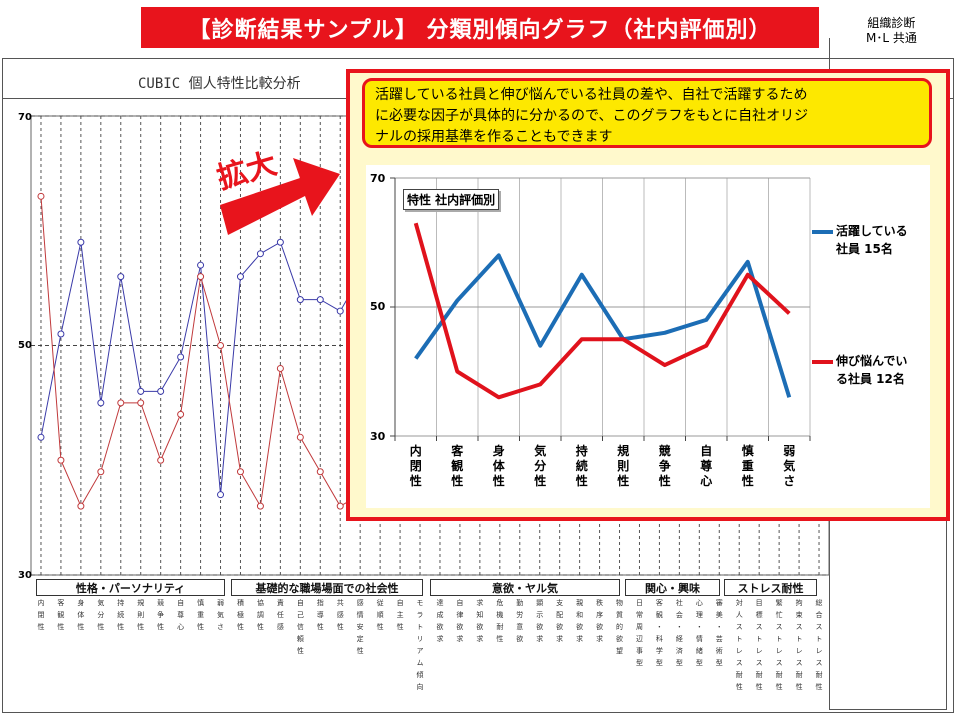 The image size is (960, 720). Describe the element at coordinates (40, 617) in the screenshot. I see `factor-label: 内閉性` at that location.